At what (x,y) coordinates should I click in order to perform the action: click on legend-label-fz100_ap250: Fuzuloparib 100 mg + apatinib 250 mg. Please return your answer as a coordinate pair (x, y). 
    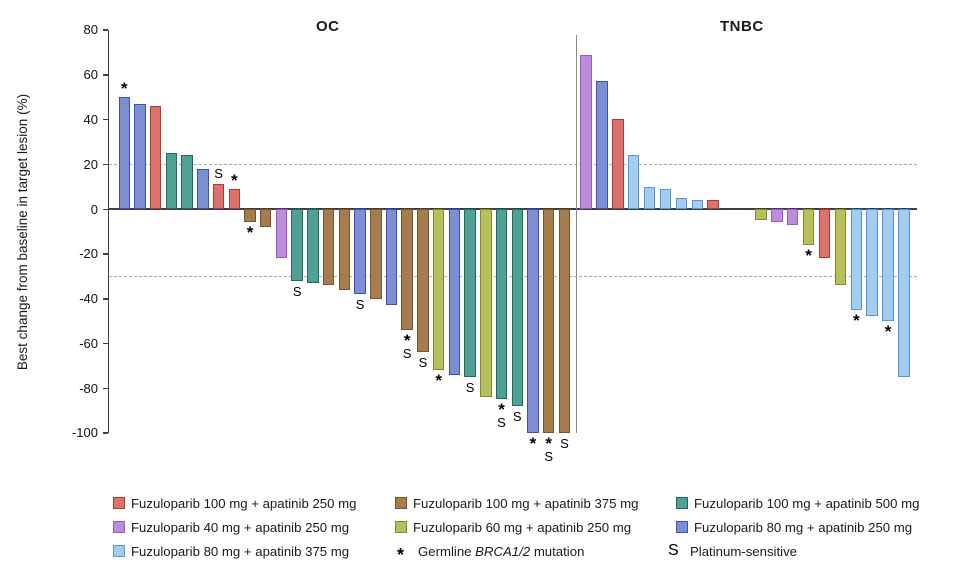
    Looking at the image, I should click on (244, 503).